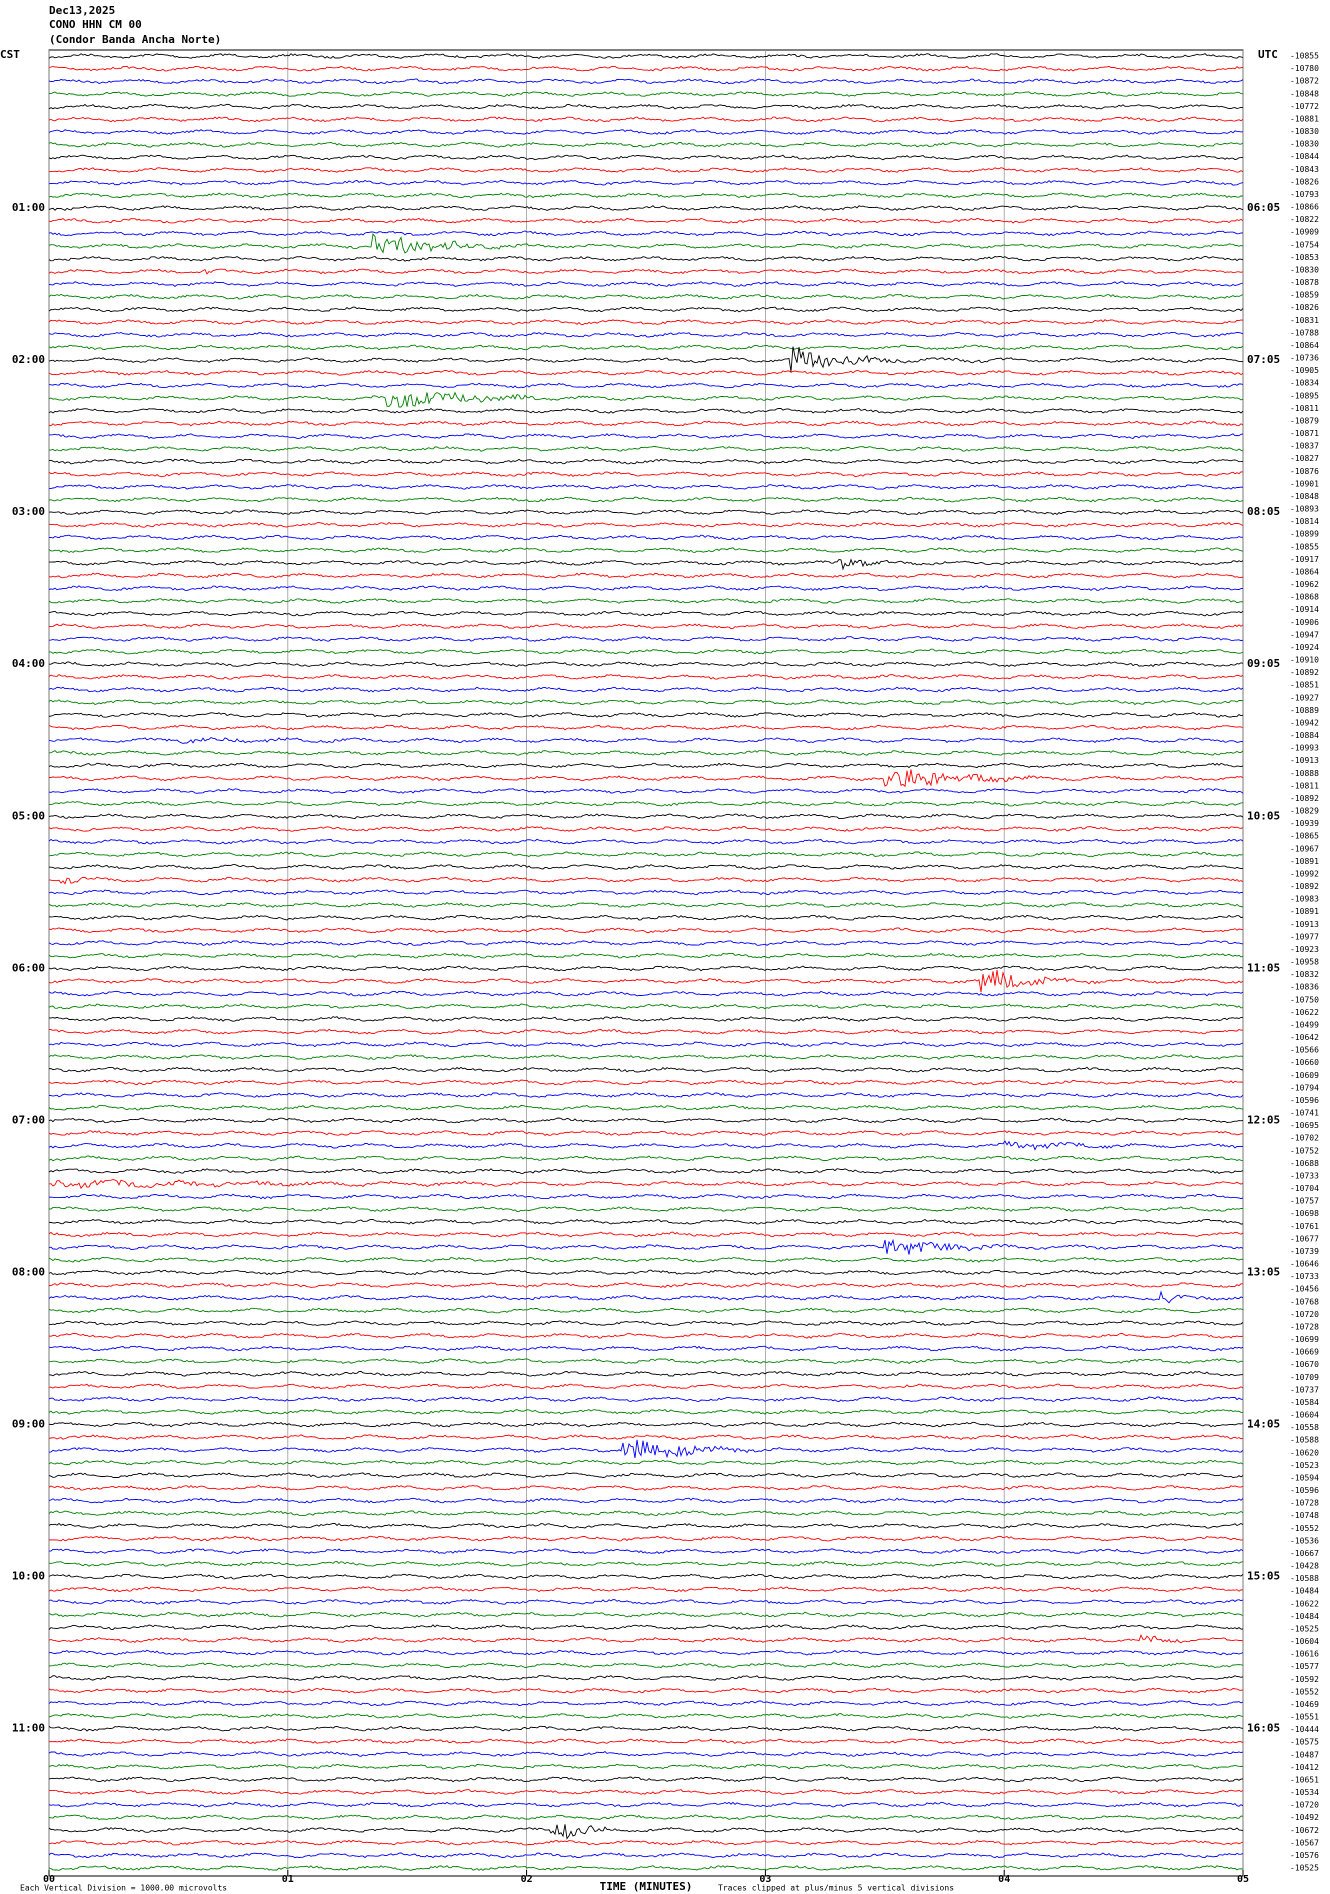 Image resolution: width=1330 pixels, height=1894 pixels. I want to click on header-site: (Condor Banda Ancha Norte), so click(135, 39).